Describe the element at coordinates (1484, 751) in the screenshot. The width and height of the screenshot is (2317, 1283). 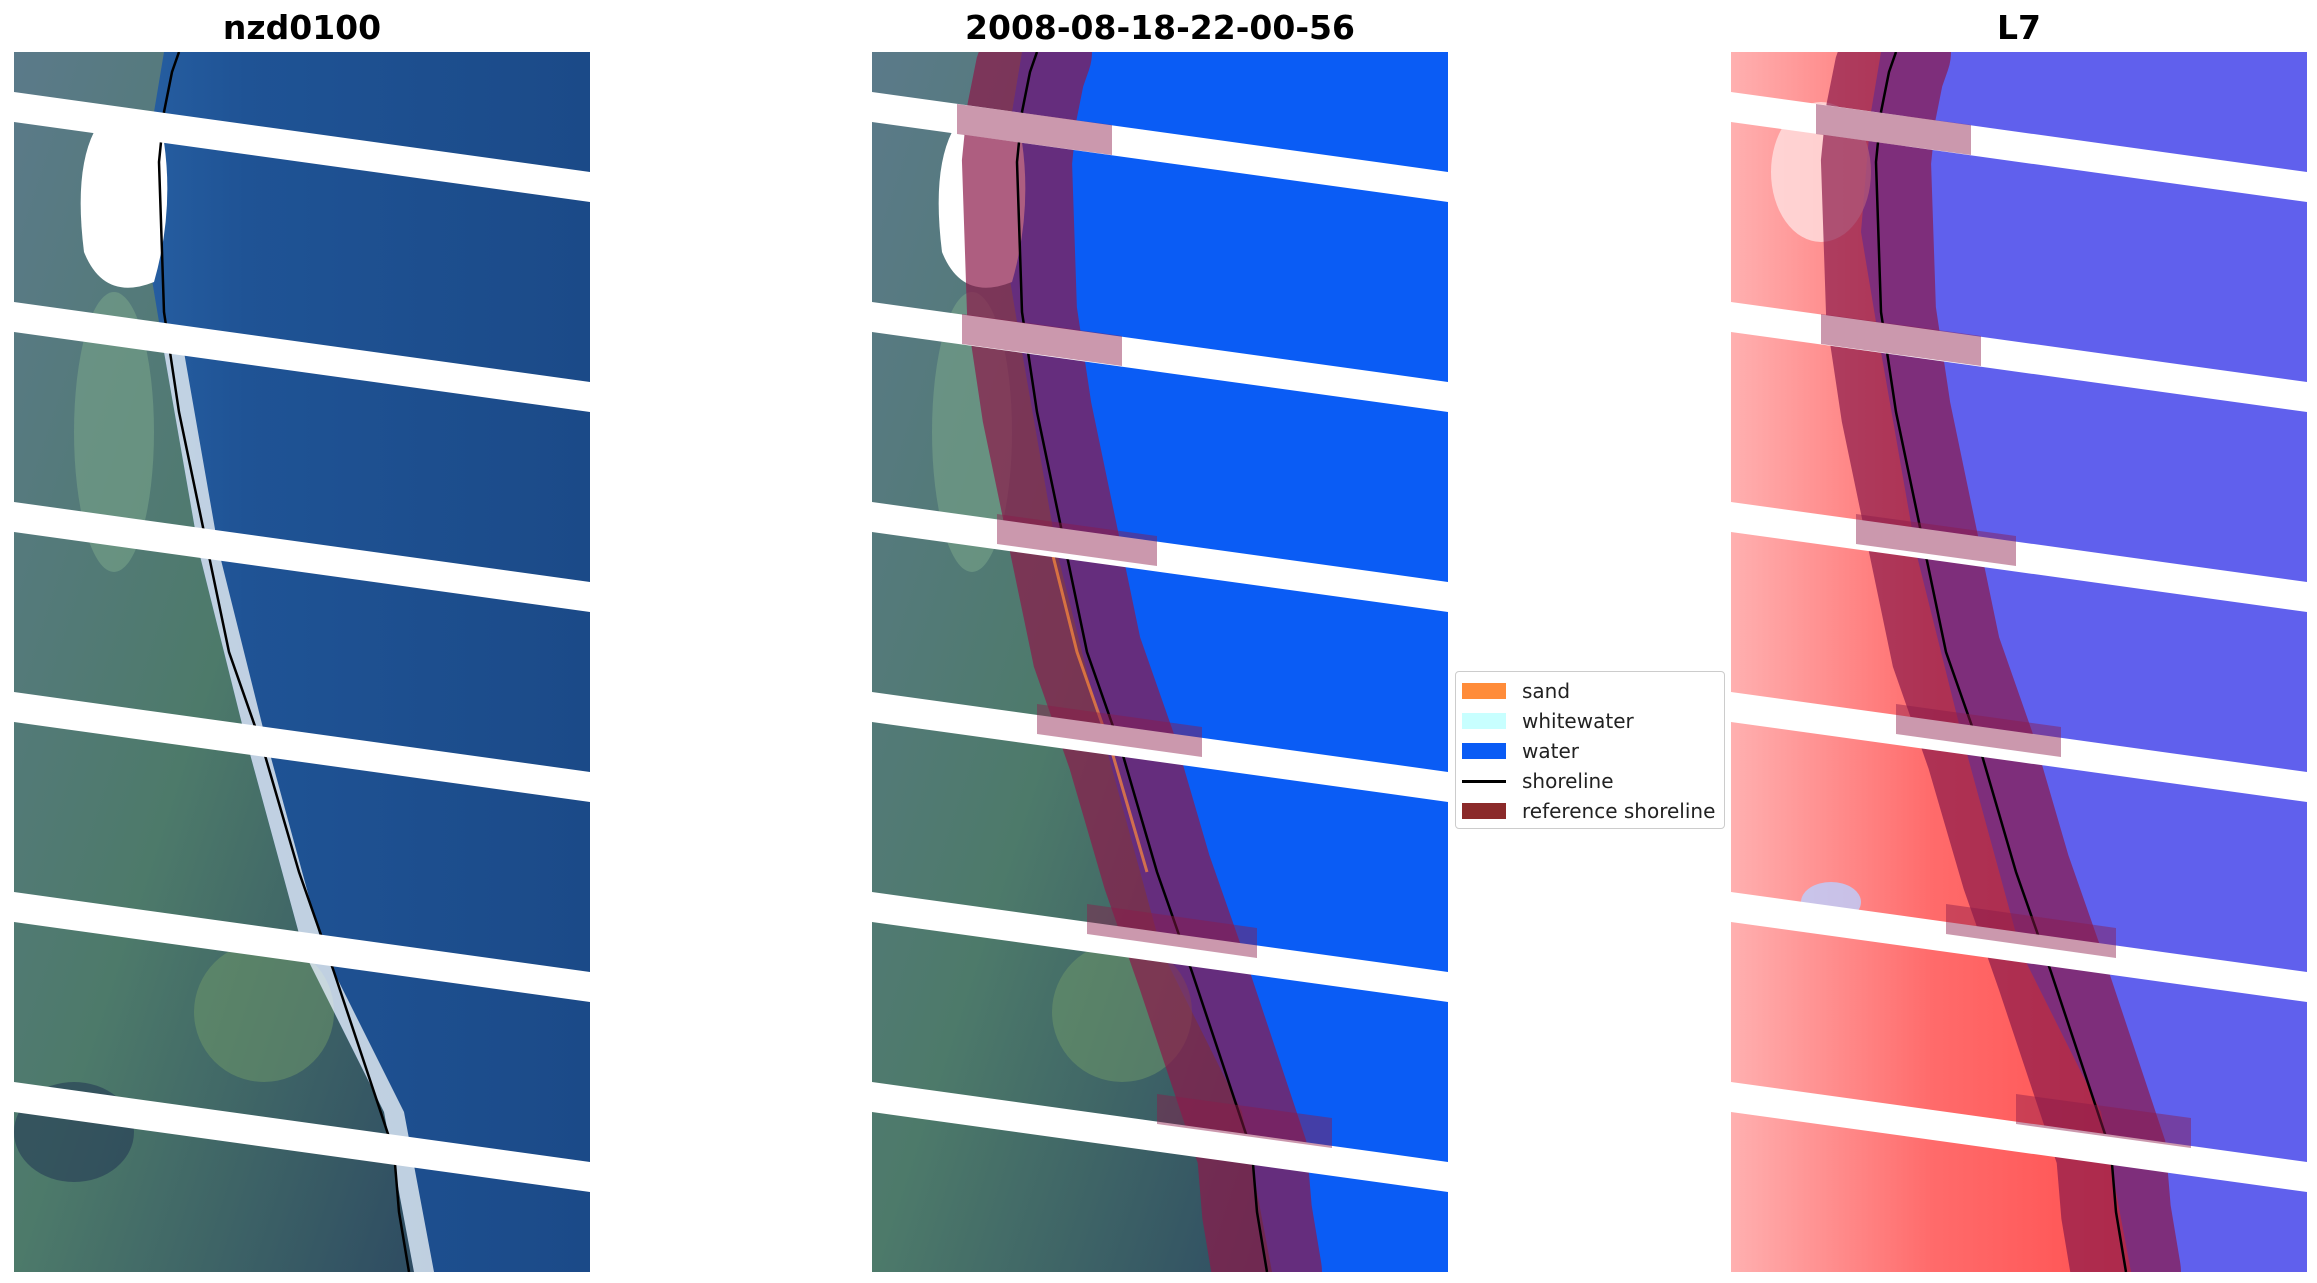
I see `water-swatch` at that location.